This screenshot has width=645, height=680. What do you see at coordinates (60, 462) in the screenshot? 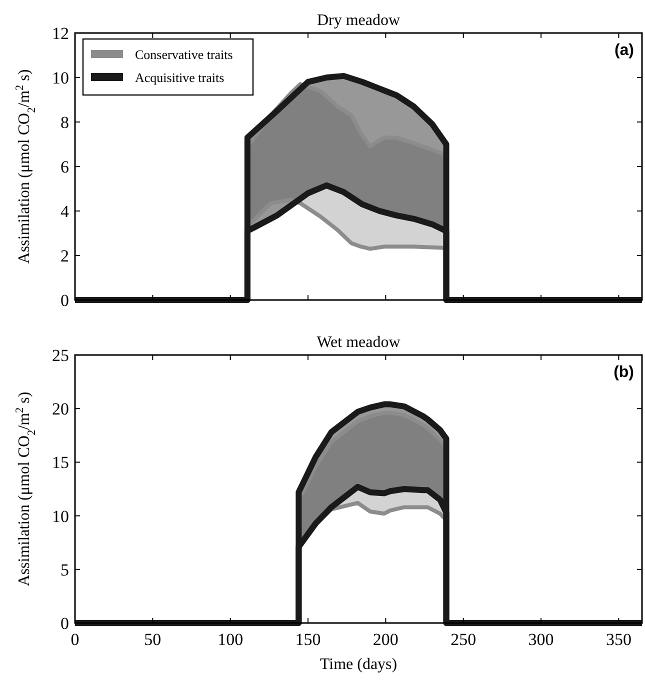
I see `y-tick-label: 15` at bounding box center [60, 462].